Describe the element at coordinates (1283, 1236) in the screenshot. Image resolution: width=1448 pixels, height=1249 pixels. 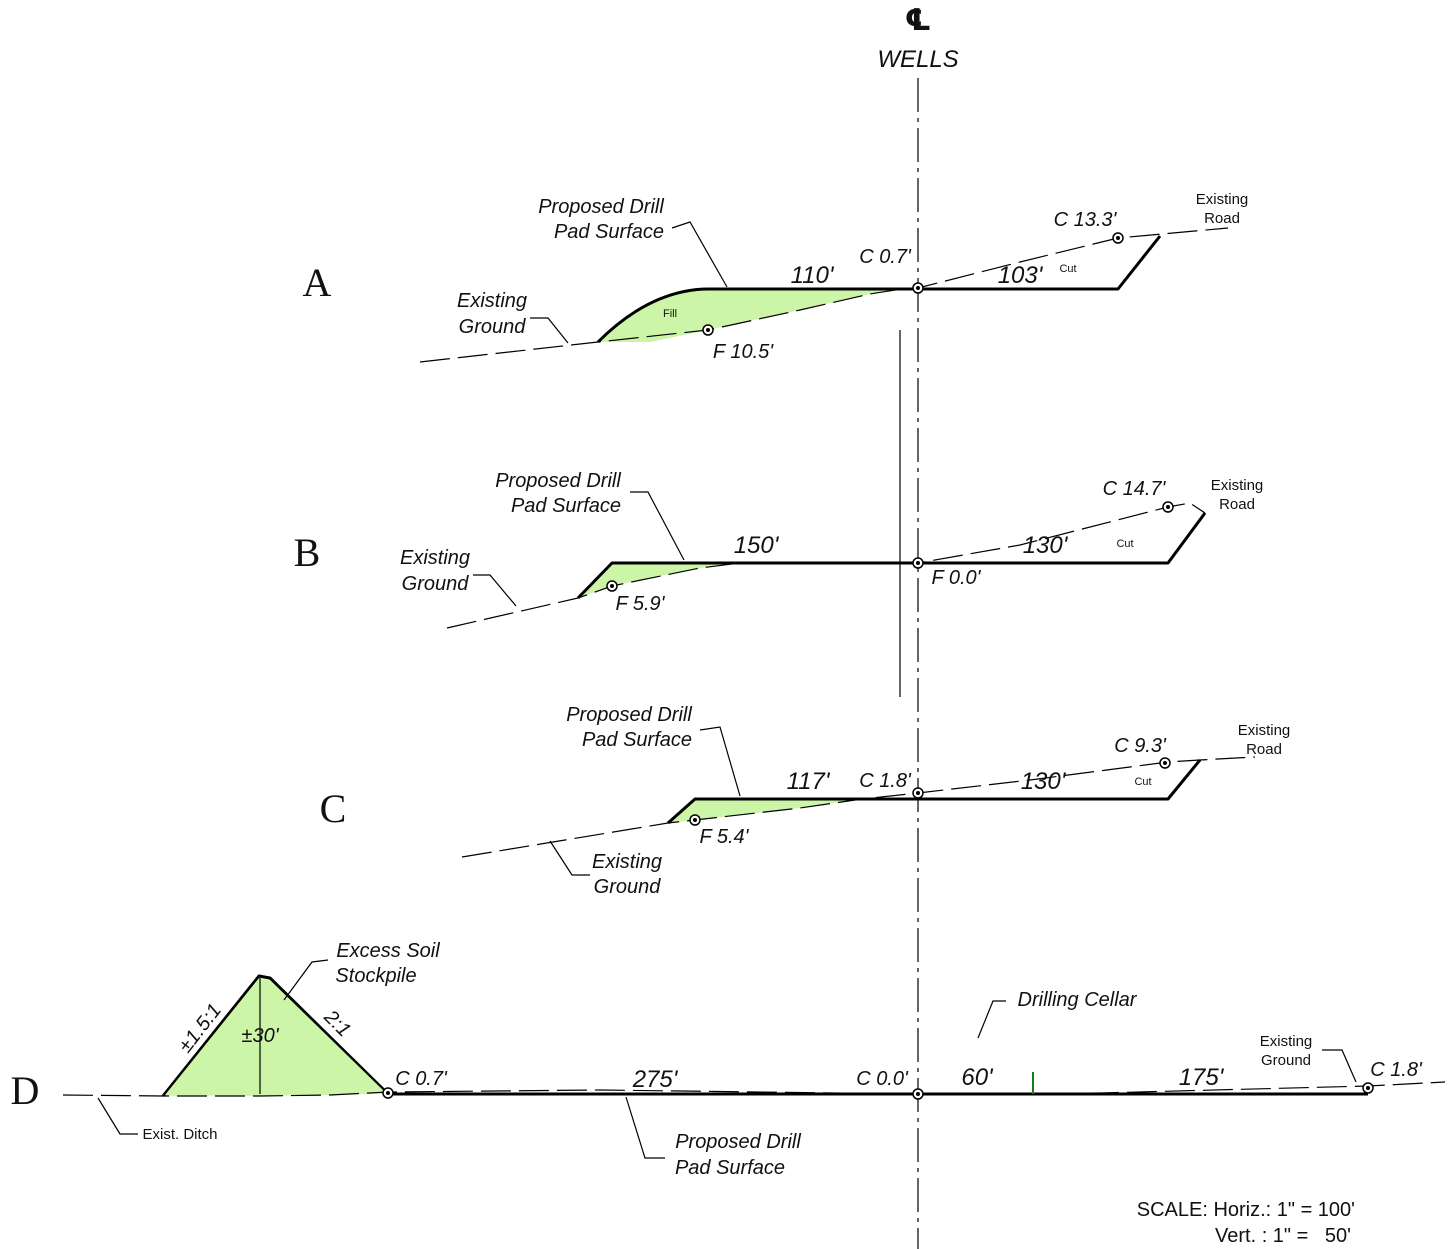
I see `scale-line-2: Vert. : 1" = 50'` at that location.